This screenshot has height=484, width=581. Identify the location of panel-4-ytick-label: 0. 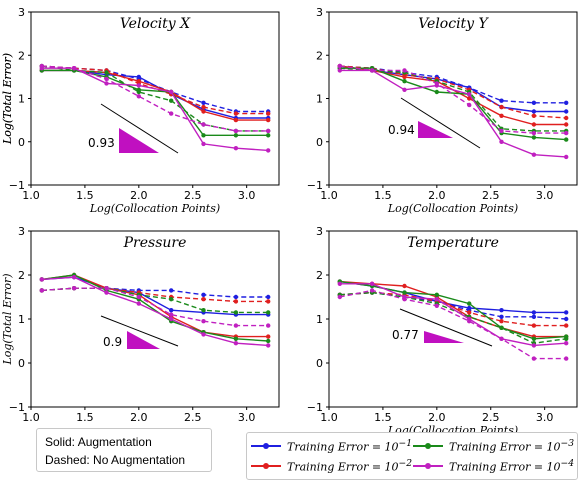
(319, 363).